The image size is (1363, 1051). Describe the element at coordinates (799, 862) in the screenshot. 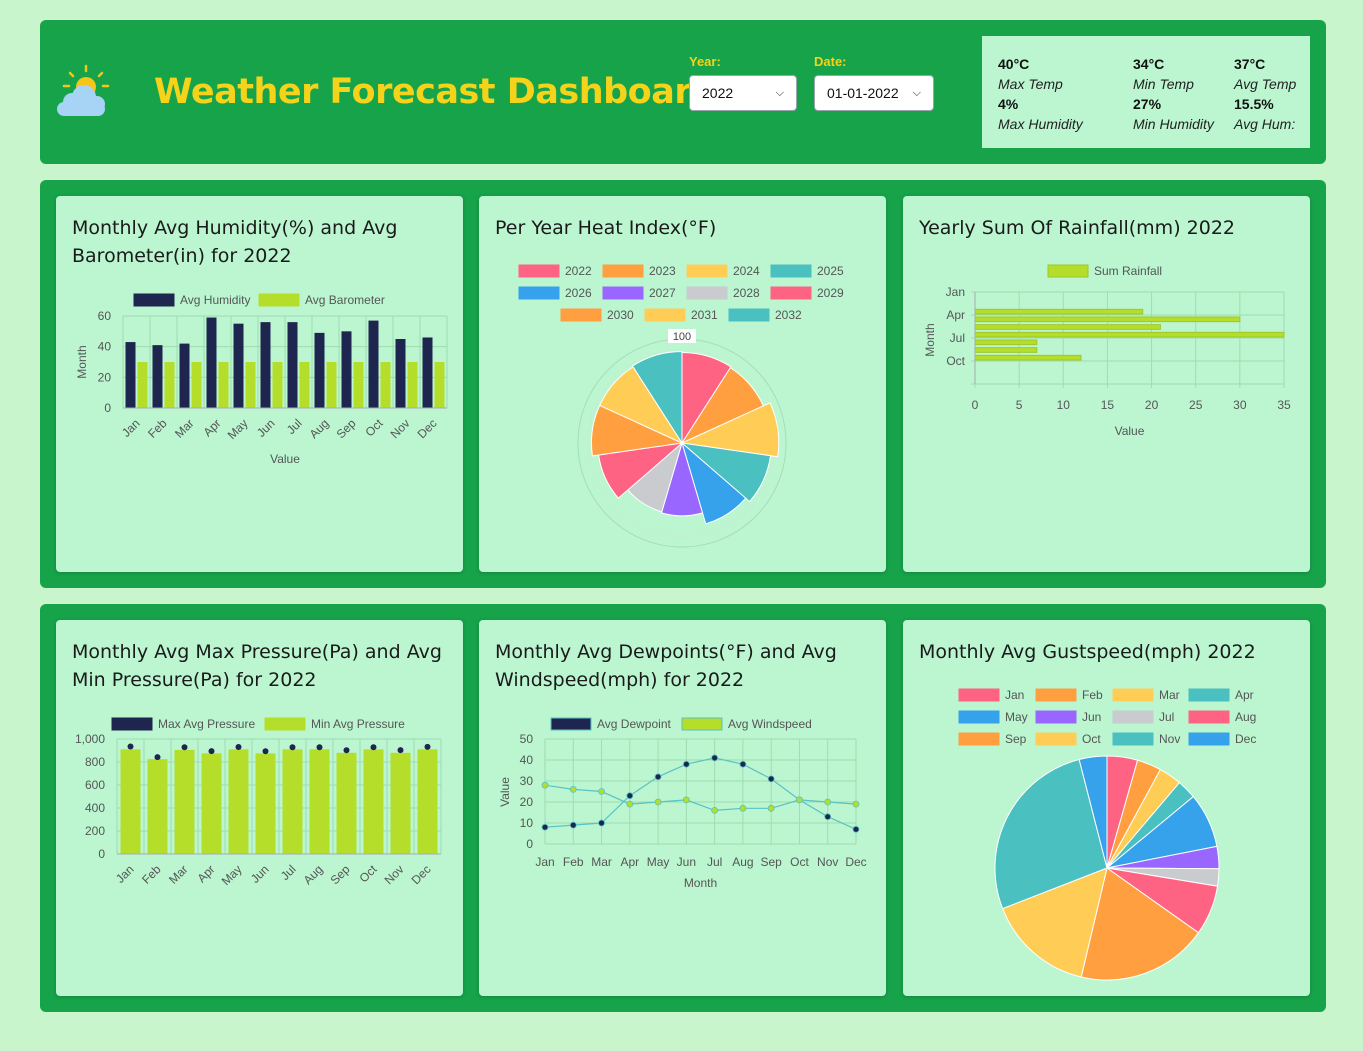

I see `x-tick-label: Oct` at that location.